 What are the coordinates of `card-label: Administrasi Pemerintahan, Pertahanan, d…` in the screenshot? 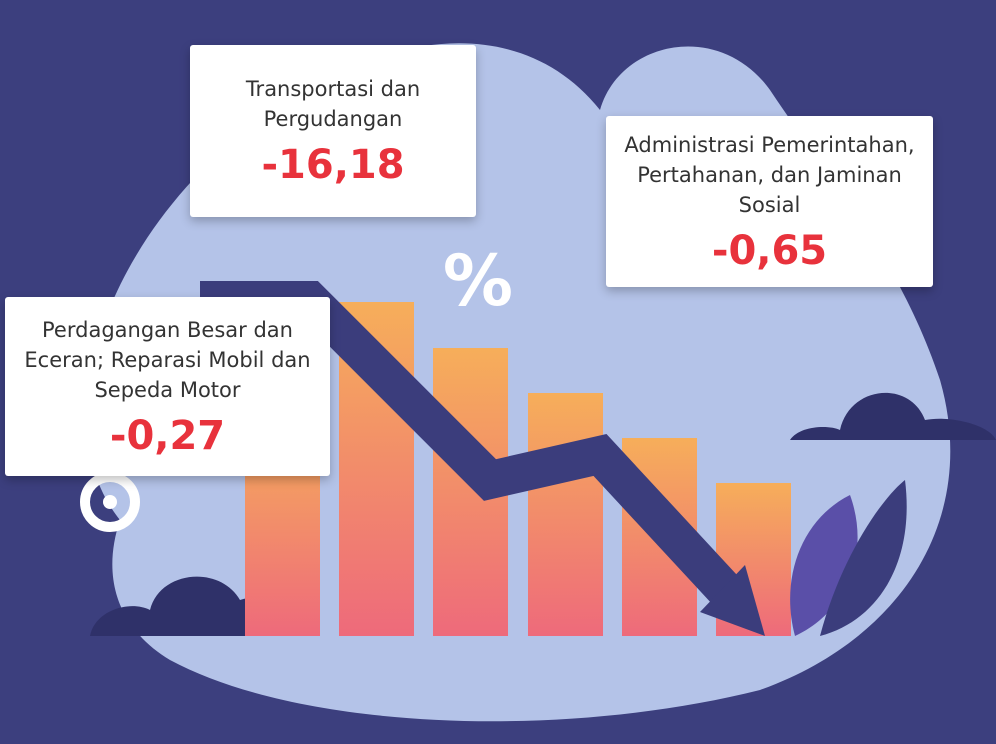 It's located at (769, 174).